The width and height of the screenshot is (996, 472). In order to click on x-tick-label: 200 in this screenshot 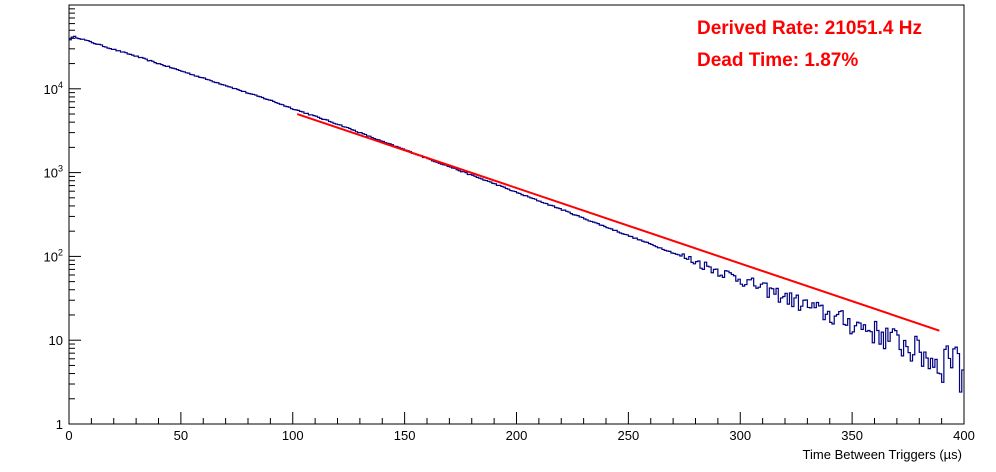, I will do `click(517, 435)`.